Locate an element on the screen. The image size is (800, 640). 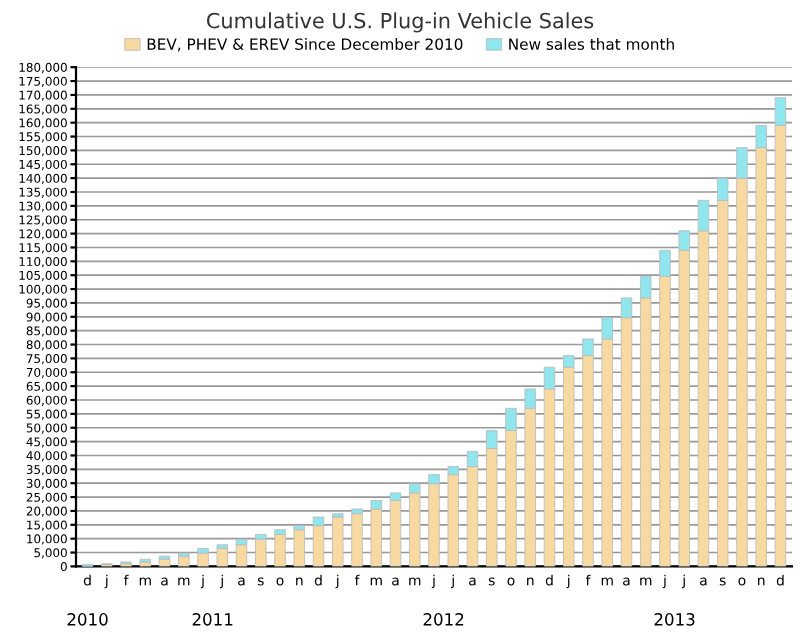
chart-title: Cumulative U.S. Plug-in Vehicle Sales is located at coordinates (400, 22).